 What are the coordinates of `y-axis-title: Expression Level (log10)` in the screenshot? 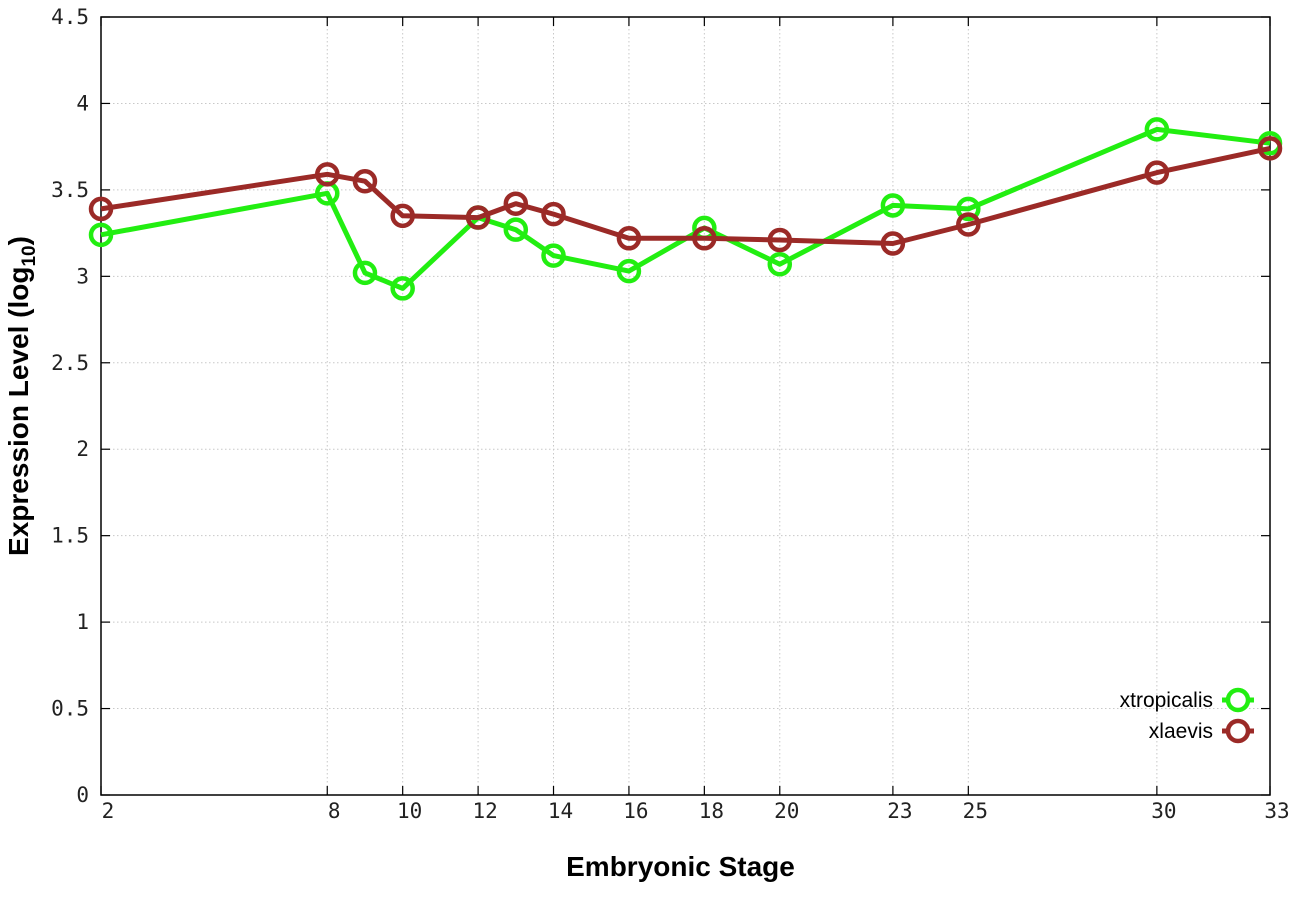 It's located at (21, 396).